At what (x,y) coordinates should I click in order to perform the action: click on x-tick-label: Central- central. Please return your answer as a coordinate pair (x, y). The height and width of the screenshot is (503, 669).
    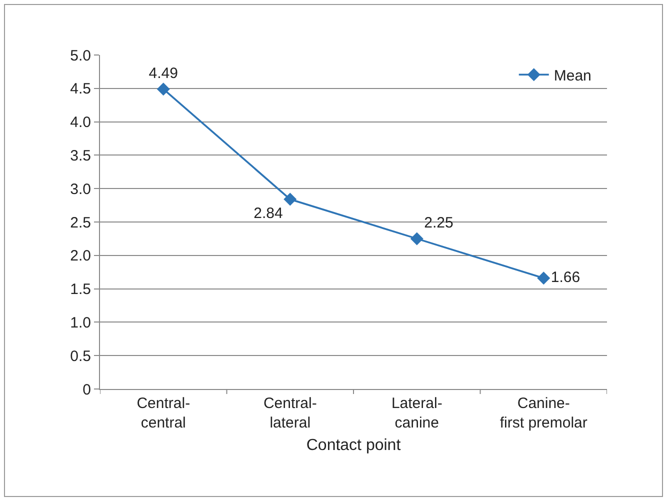
    Looking at the image, I should click on (163, 413).